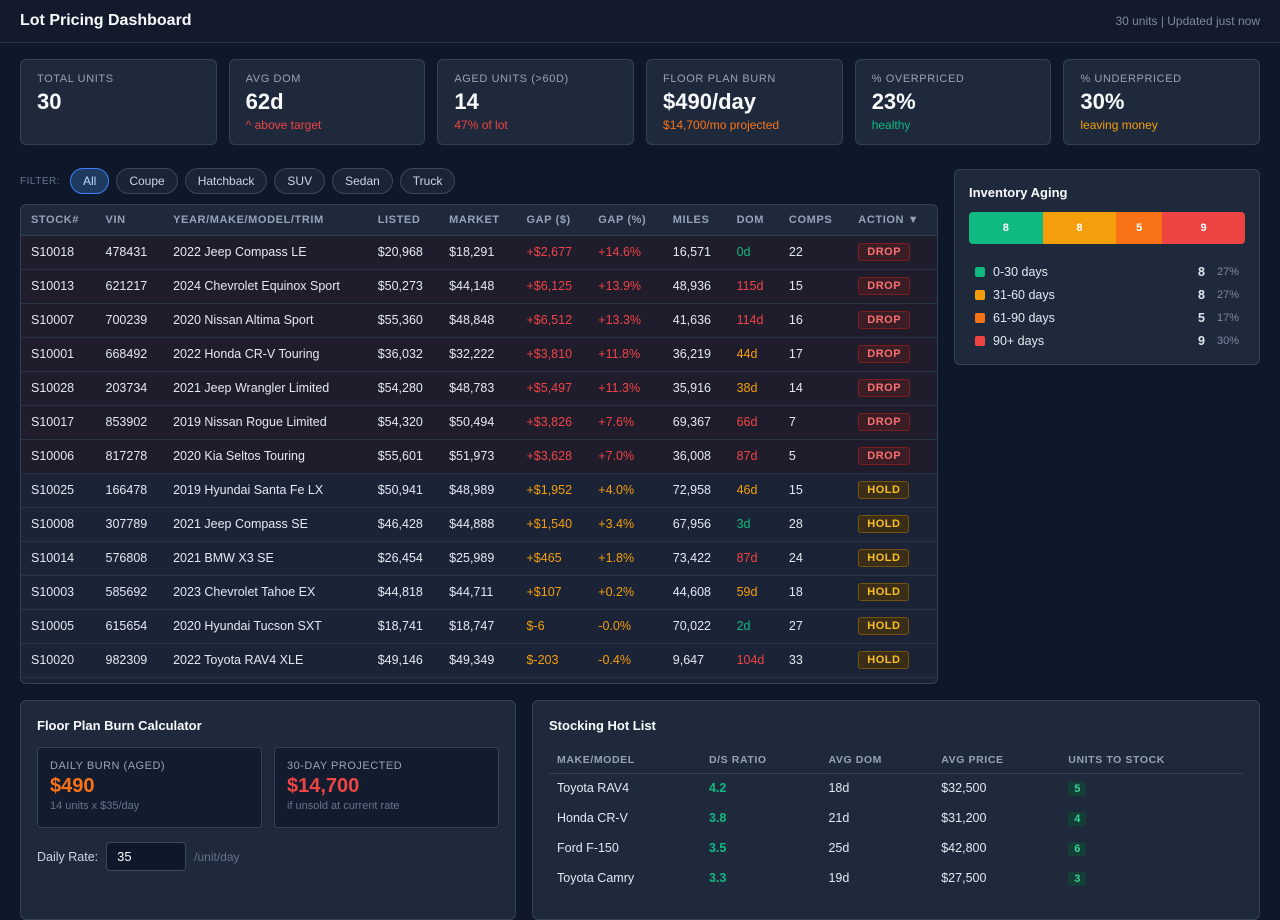 The height and width of the screenshot is (920, 1280). Describe the element at coordinates (694, 660) in the screenshot. I see `miles-cell: 9,647` at that location.